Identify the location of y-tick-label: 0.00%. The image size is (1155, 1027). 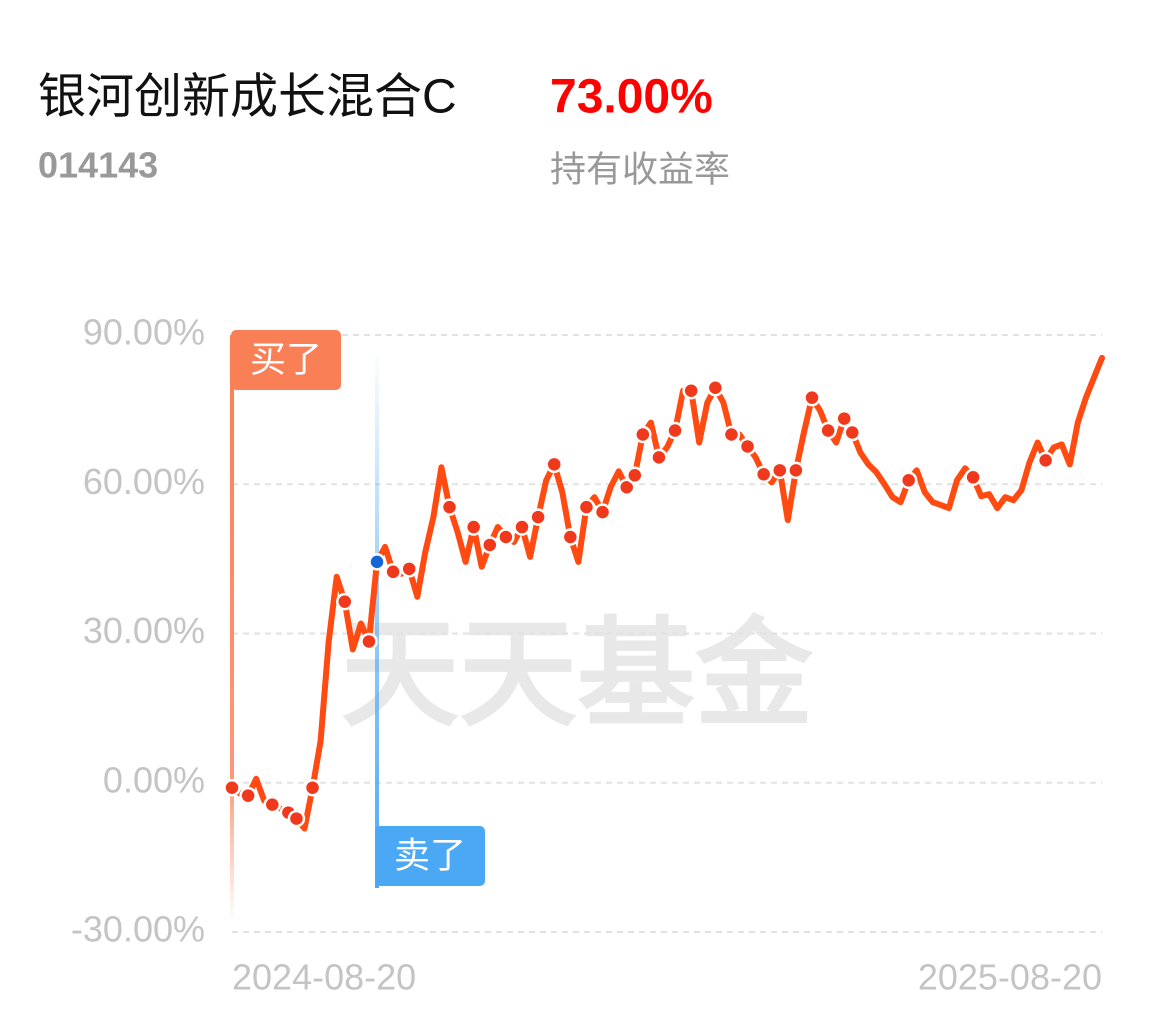
(154, 779).